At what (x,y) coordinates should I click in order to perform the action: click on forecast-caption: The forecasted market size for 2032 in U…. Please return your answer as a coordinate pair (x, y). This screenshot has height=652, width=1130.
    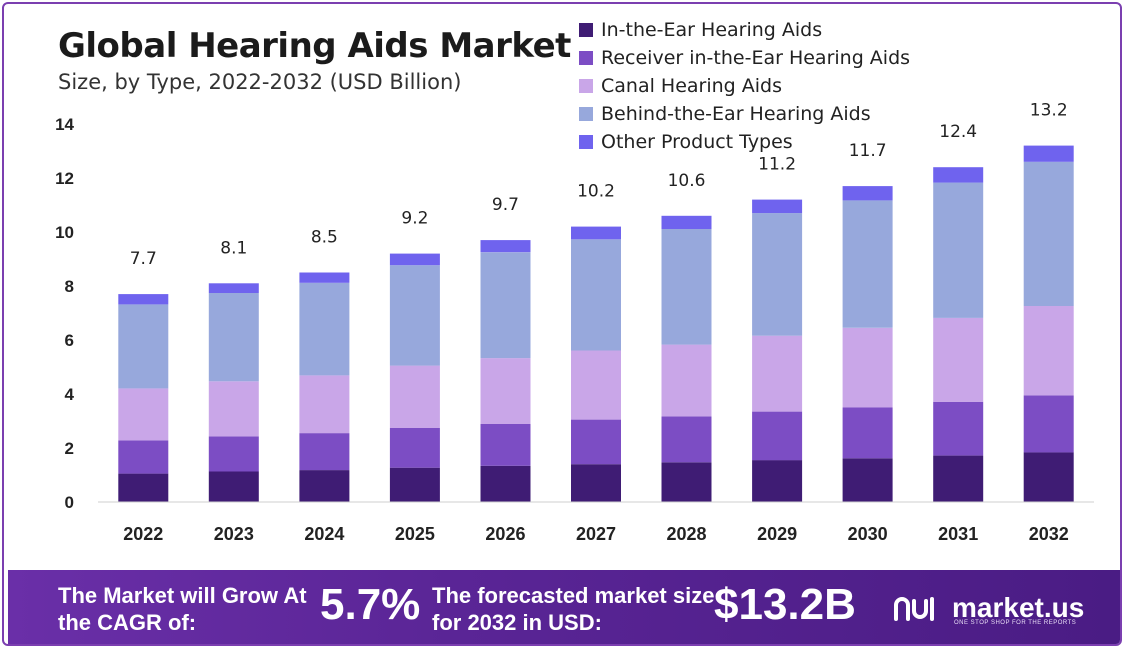
    Looking at the image, I should click on (573, 609).